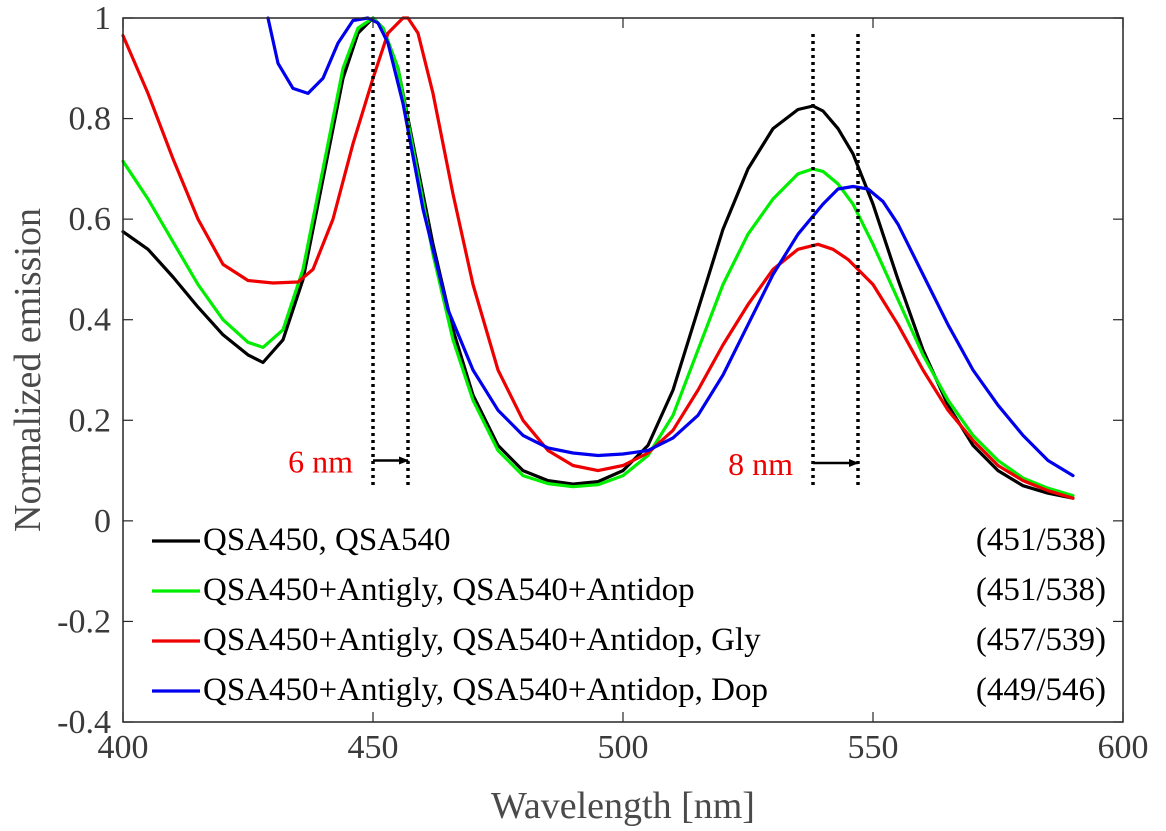 This screenshot has height=831, width=1166. Describe the element at coordinates (84, 621) in the screenshot. I see `y-tick-label: -0.2` at that location.